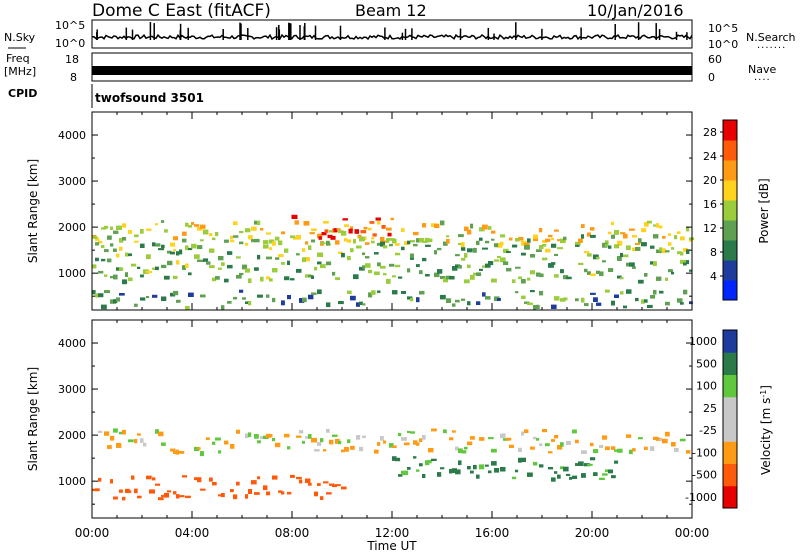 This screenshot has height=554, width=800. I want to click on y-tick-label: 1000, so click(72, 273).